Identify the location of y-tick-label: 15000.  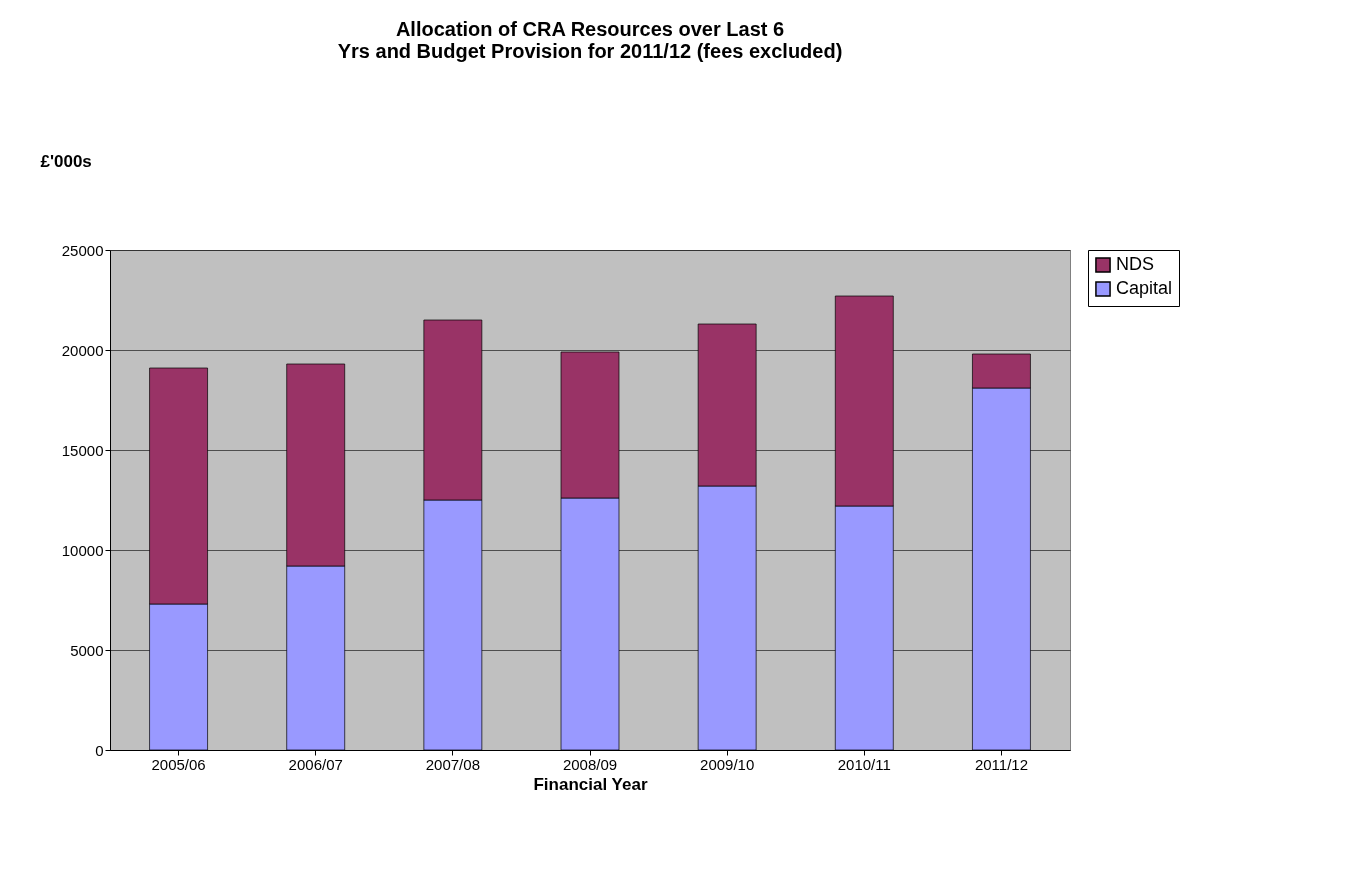
(82, 450).